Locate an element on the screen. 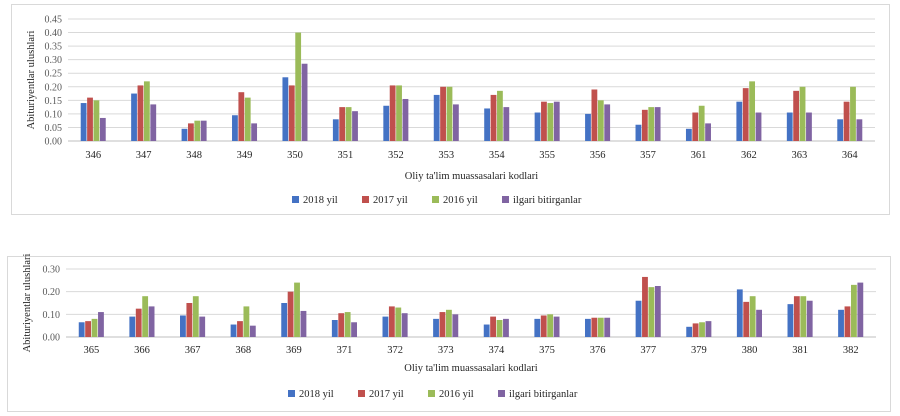 Image resolution: width=900 pixels, height=416 pixels. x-category-label: 352 is located at coordinates (396, 155).